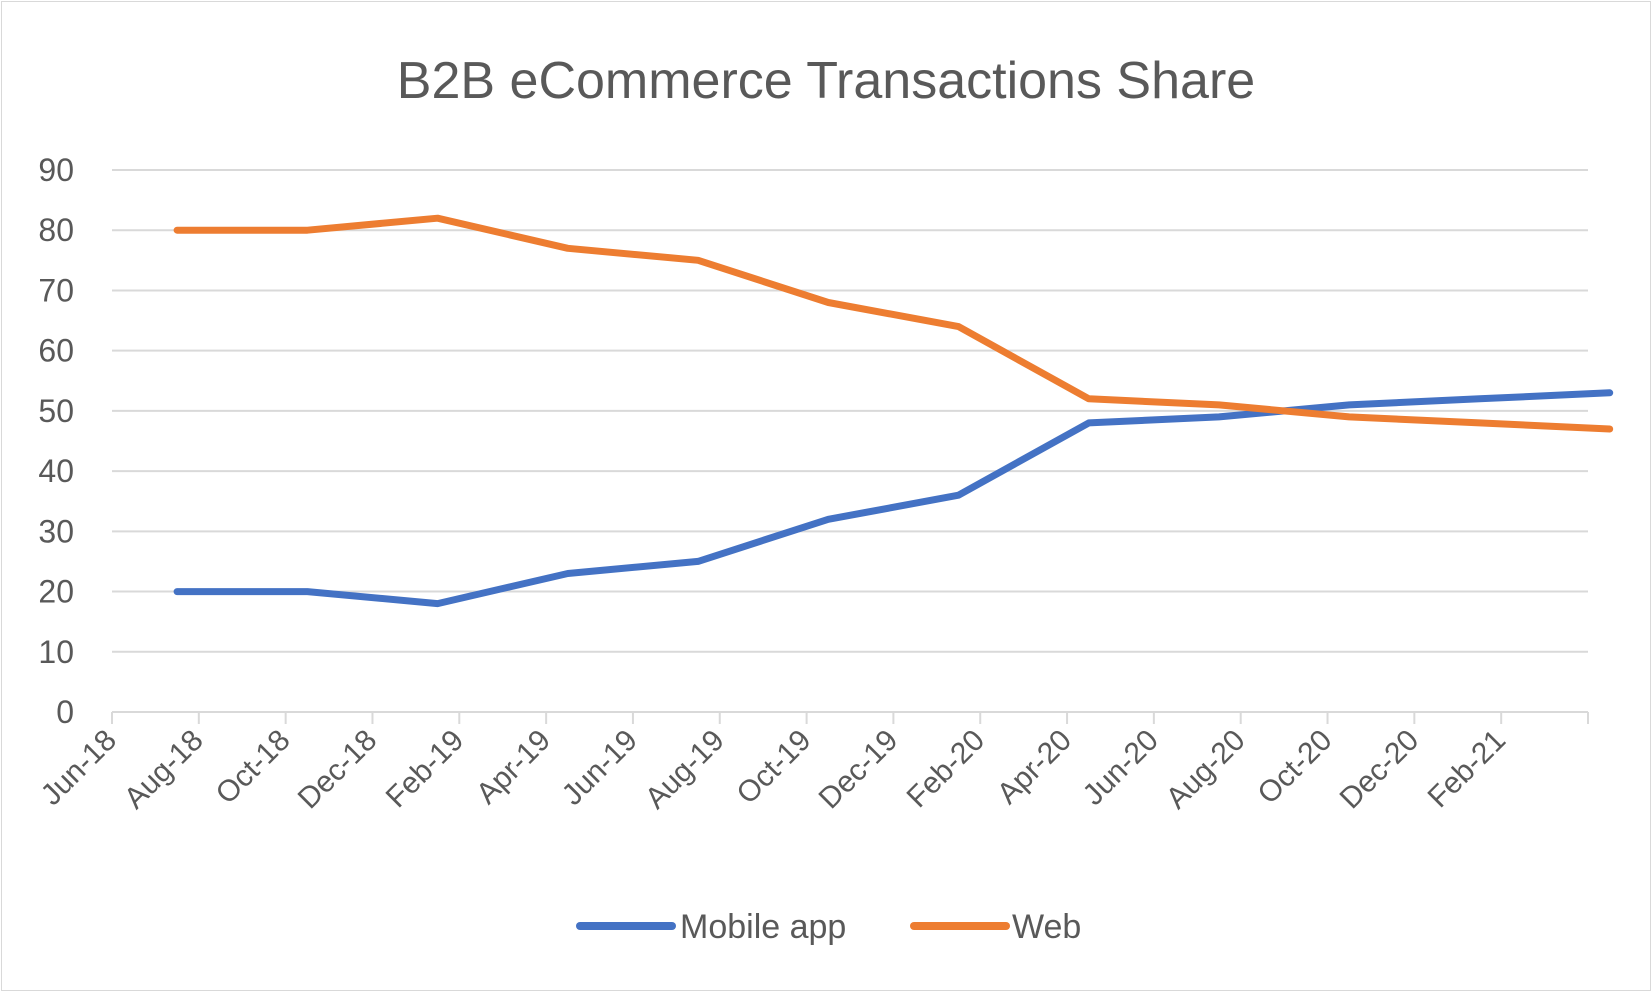 The width and height of the screenshot is (1652, 992). What do you see at coordinates (513, 767) in the screenshot?
I see `x-tick-label: Apr-19` at bounding box center [513, 767].